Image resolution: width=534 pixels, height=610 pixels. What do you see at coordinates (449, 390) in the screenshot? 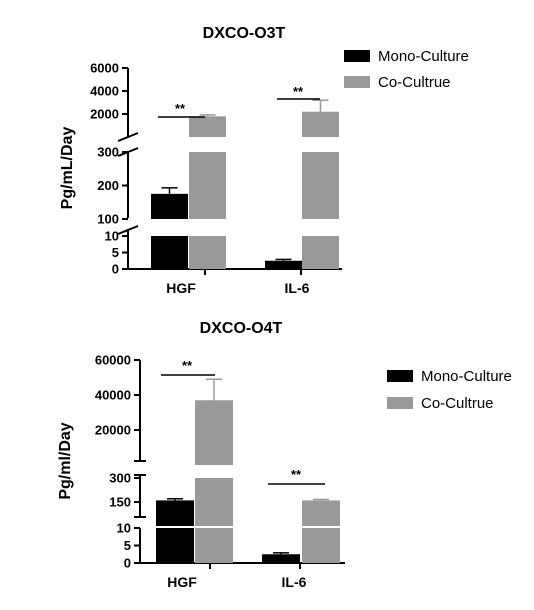
I see `chart-2-legend: Mono-Culture Co-Cultrue` at bounding box center [449, 390].